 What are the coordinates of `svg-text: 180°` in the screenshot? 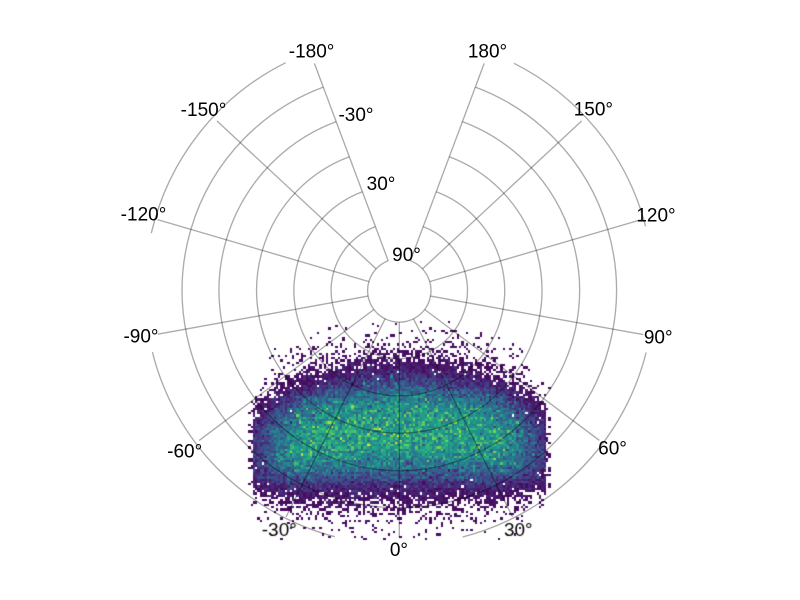 It's located at (487, 52).